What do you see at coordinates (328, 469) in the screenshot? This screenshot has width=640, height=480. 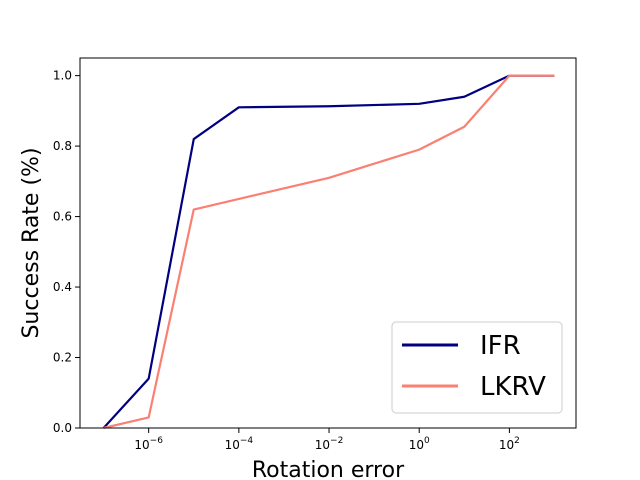 I see `x-axis-label: Rotation error` at bounding box center [328, 469].